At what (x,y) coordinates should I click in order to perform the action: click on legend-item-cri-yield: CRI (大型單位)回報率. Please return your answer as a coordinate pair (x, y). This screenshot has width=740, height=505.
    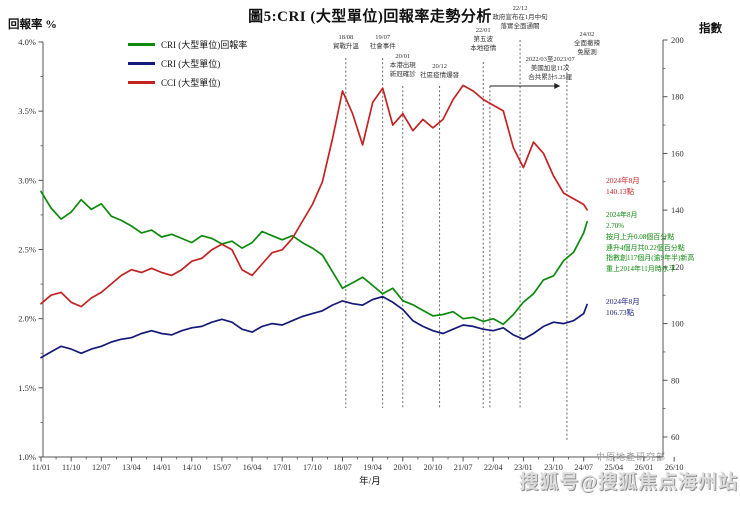
    Looking at the image, I should click on (187, 44).